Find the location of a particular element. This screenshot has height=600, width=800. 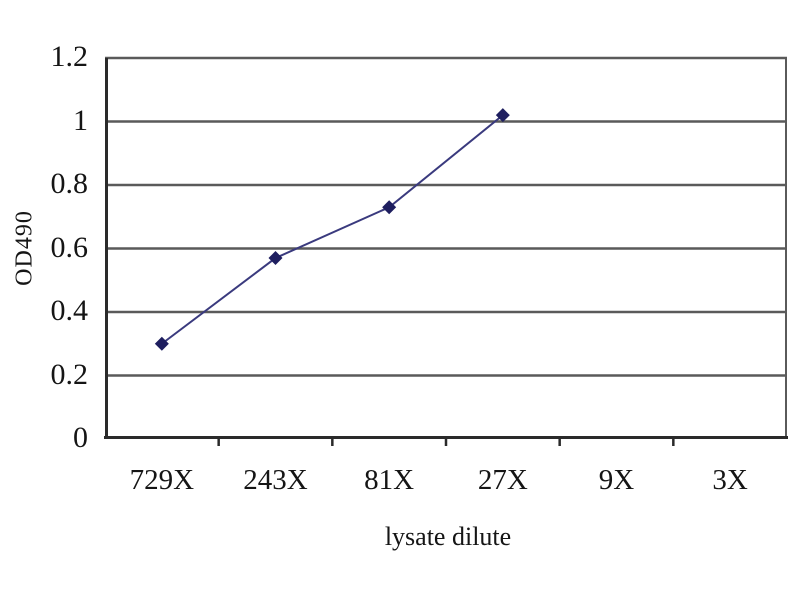

y-tick-label: 1.2 is located at coordinates (69, 56).